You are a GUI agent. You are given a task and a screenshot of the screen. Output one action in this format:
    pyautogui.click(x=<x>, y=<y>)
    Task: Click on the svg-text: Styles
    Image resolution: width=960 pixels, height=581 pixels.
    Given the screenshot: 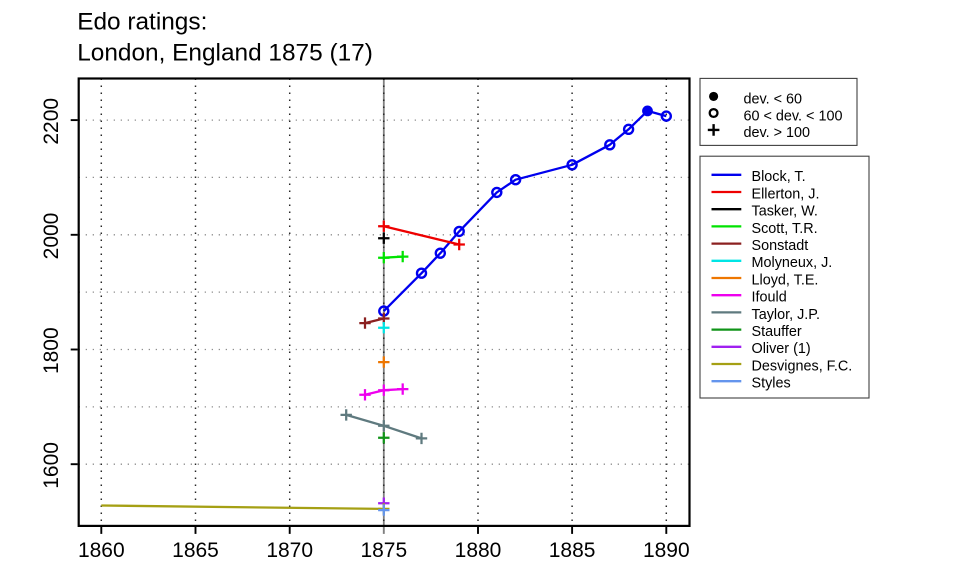 What is the action you would take?
    pyautogui.click(x=771, y=384)
    